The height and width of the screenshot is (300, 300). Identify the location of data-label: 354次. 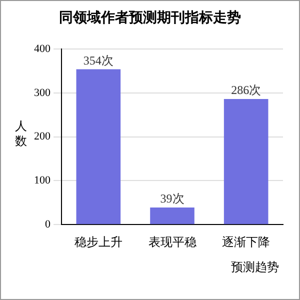
(98, 60).